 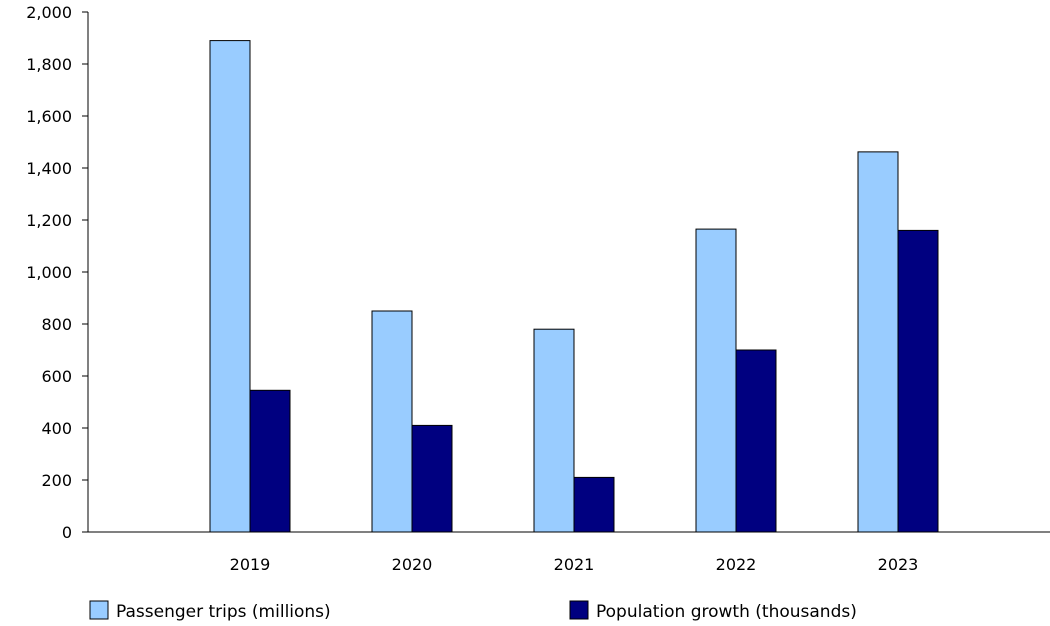 What do you see at coordinates (554, 430) in the screenshot?
I see `bar-passenger-trips-2021` at bounding box center [554, 430].